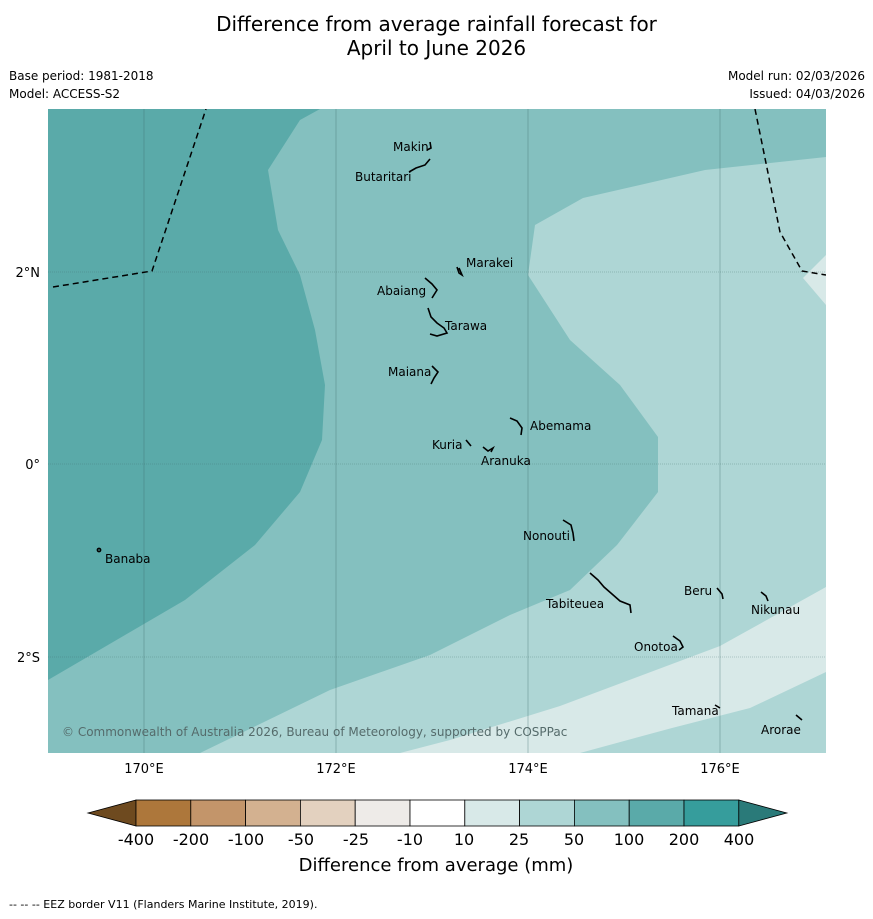  Describe the element at coordinates (695, 711) in the screenshot. I see `island-label-tamana: Tamana` at that location.